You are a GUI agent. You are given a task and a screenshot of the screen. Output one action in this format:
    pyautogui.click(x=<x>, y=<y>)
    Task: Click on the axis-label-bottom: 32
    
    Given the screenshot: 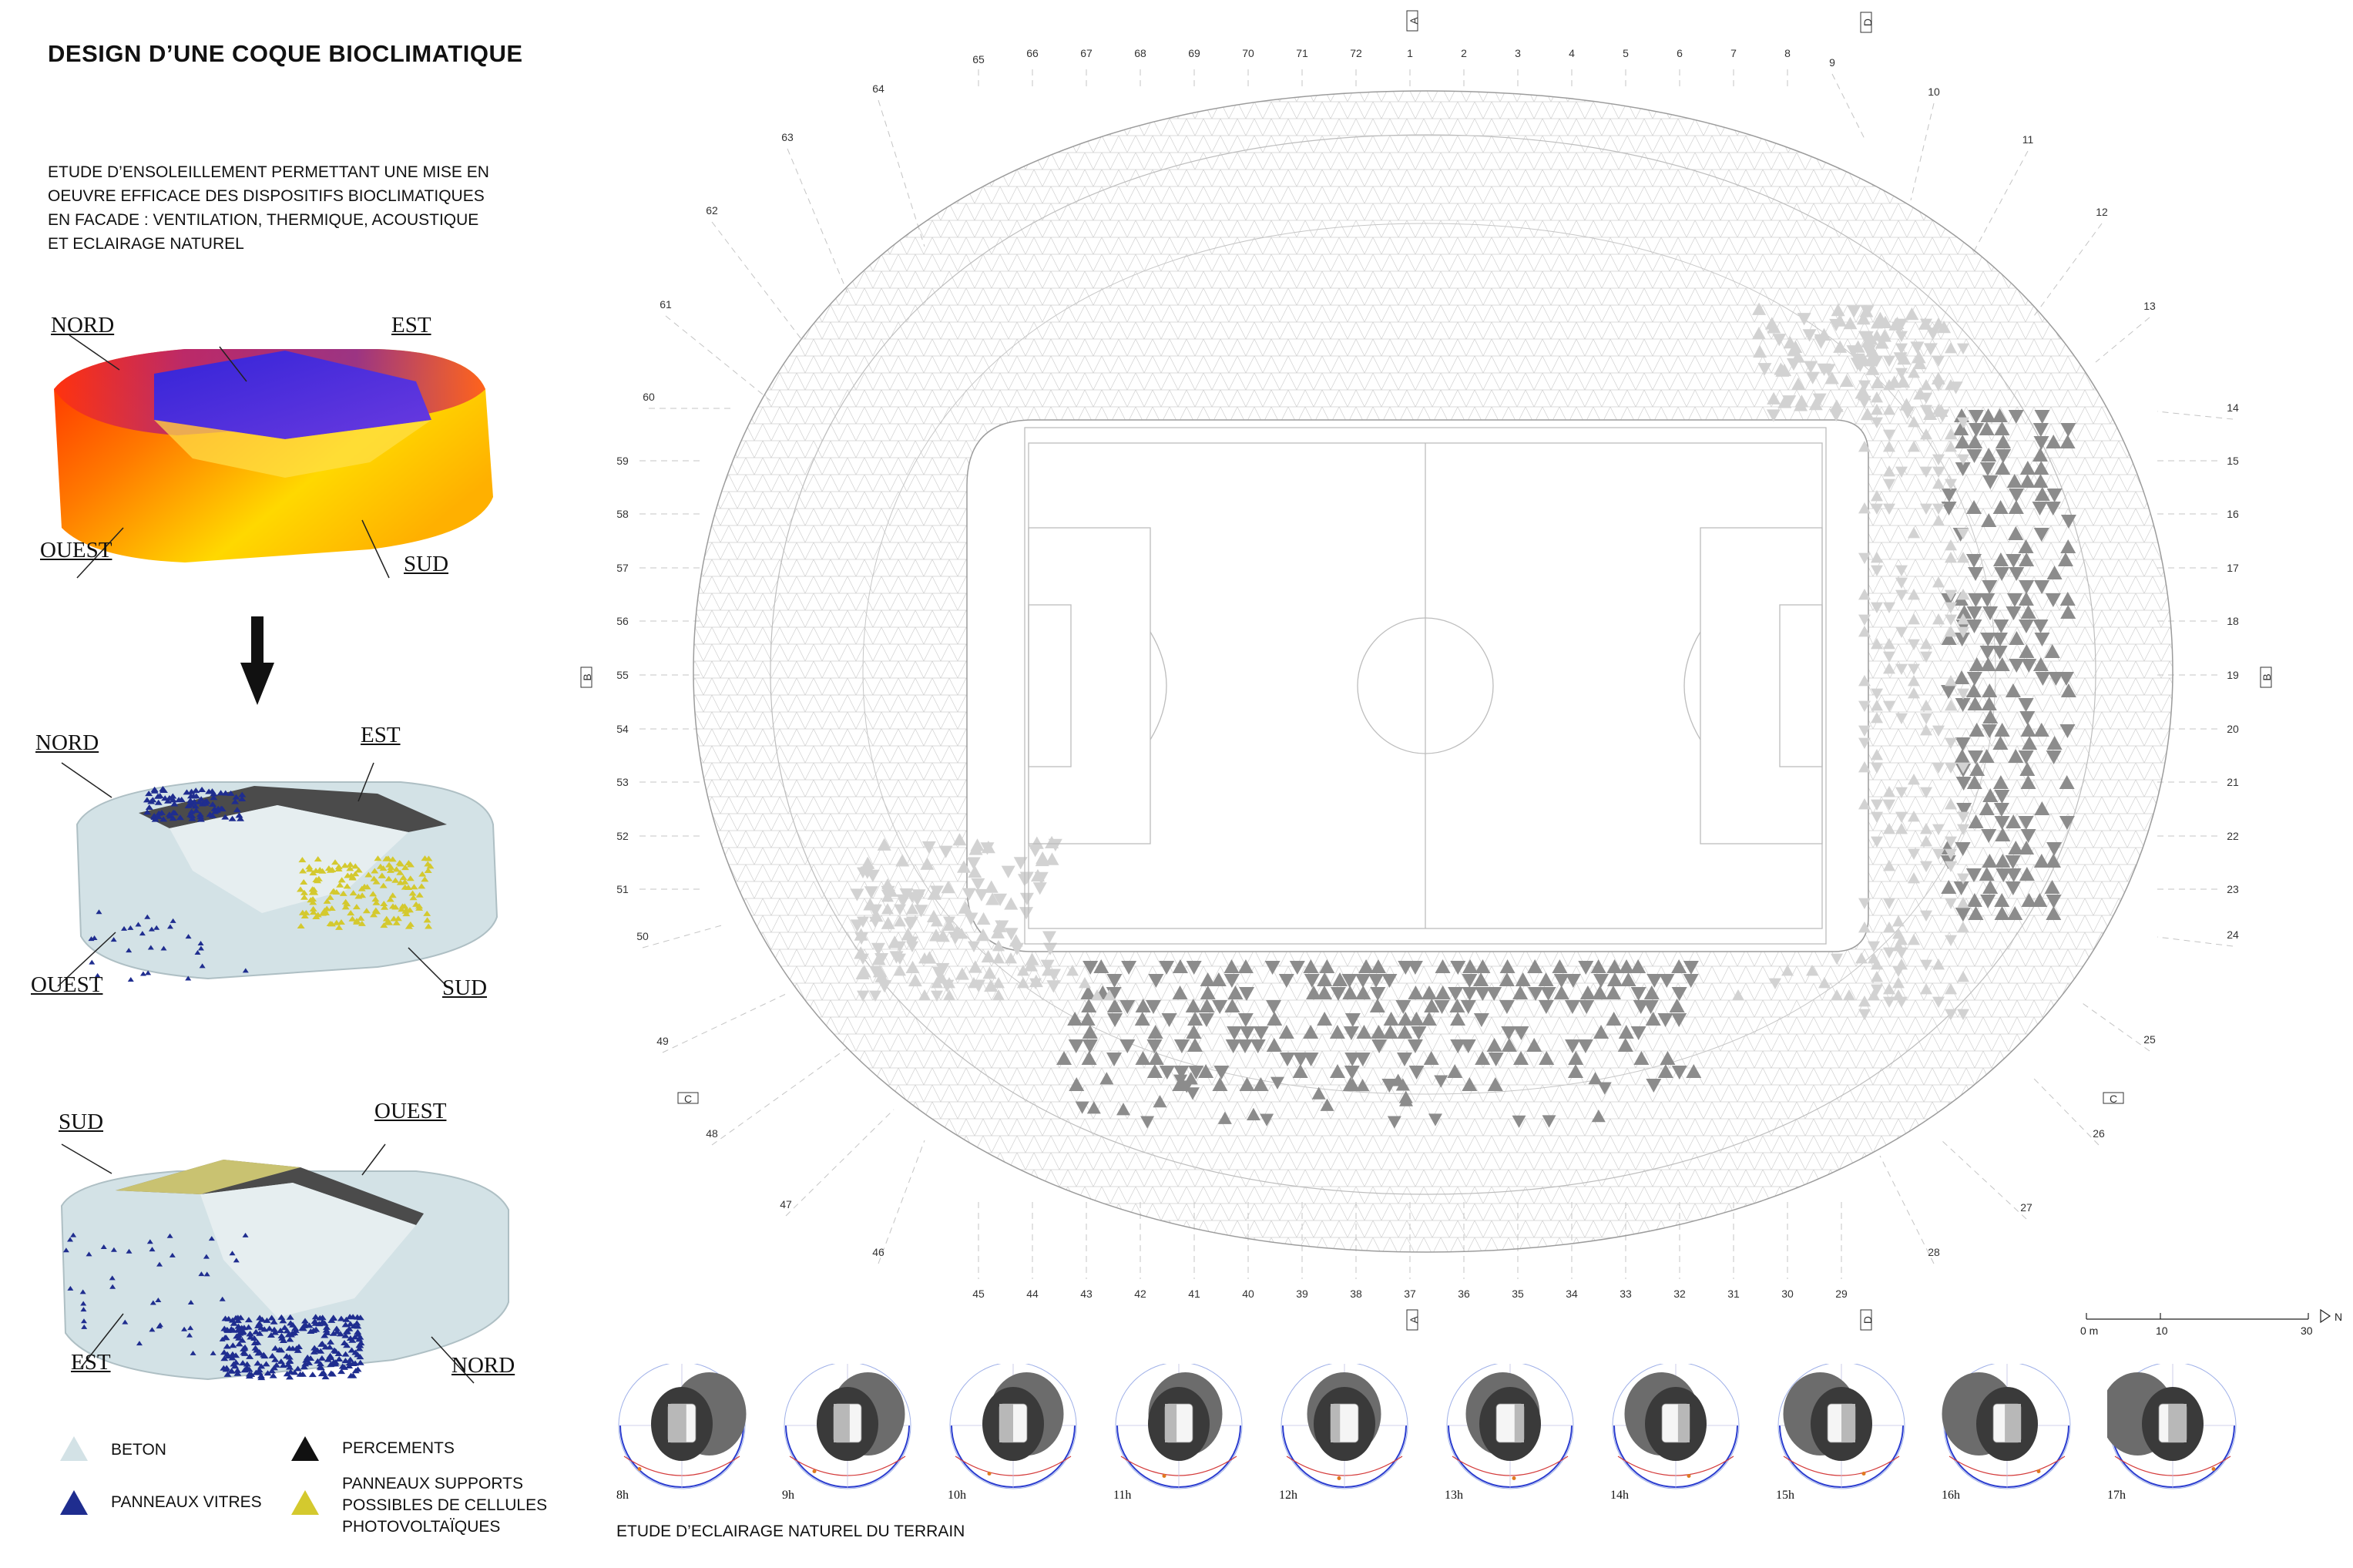 What is the action you would take?
    pyautogui.click(x=1680, y=1294)
    